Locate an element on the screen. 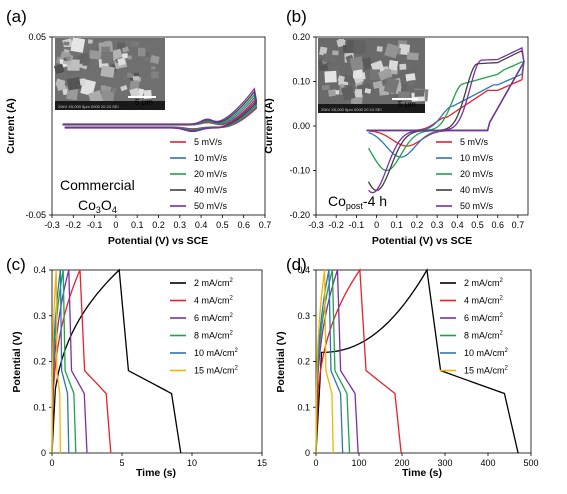 This screenshot has width=567, height=494. y-tick-label: 0.20 is located at coordinates (301, 37).